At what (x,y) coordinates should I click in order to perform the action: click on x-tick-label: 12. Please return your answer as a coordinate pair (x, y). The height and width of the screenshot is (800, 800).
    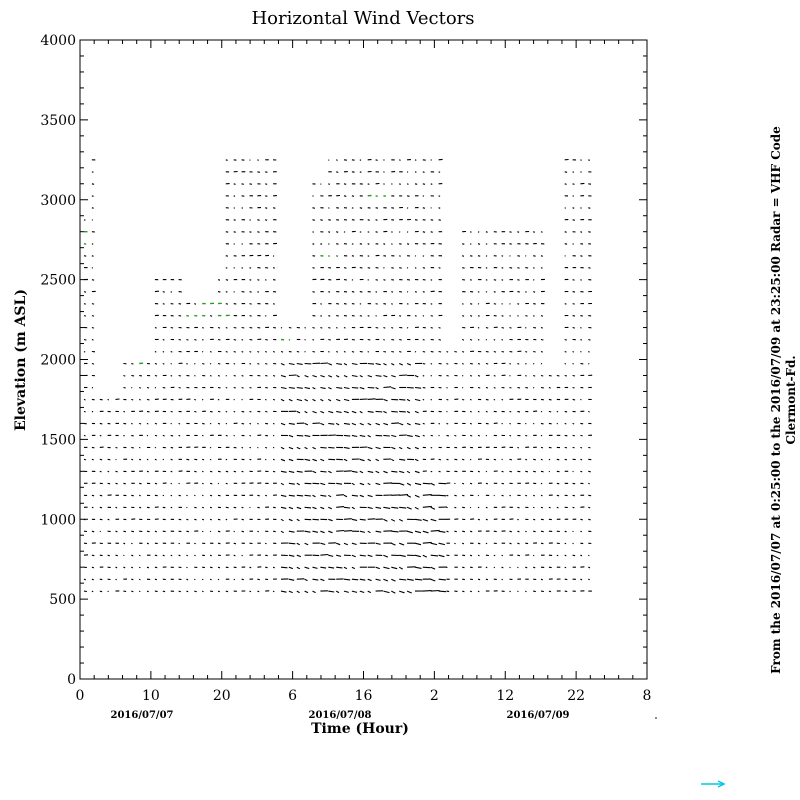
    Looking at the image, I should click on (505, 696).